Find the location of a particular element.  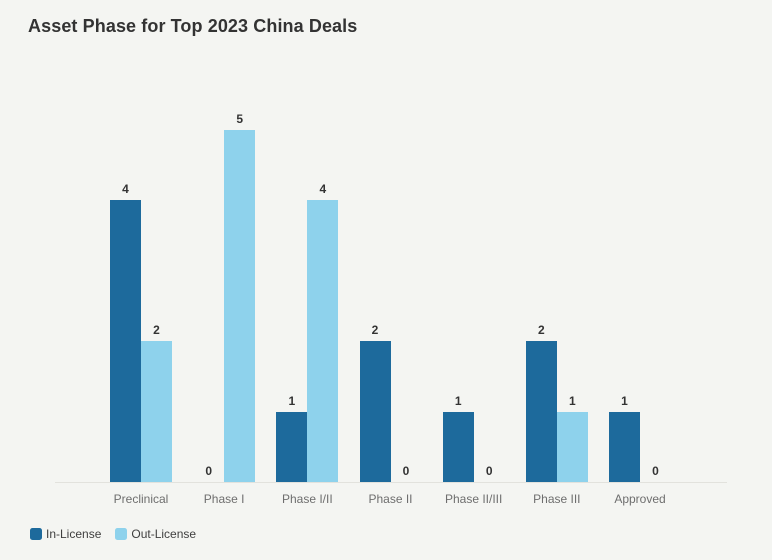

legend-item-out-license: Out-License is located at coordinates (155, 534).